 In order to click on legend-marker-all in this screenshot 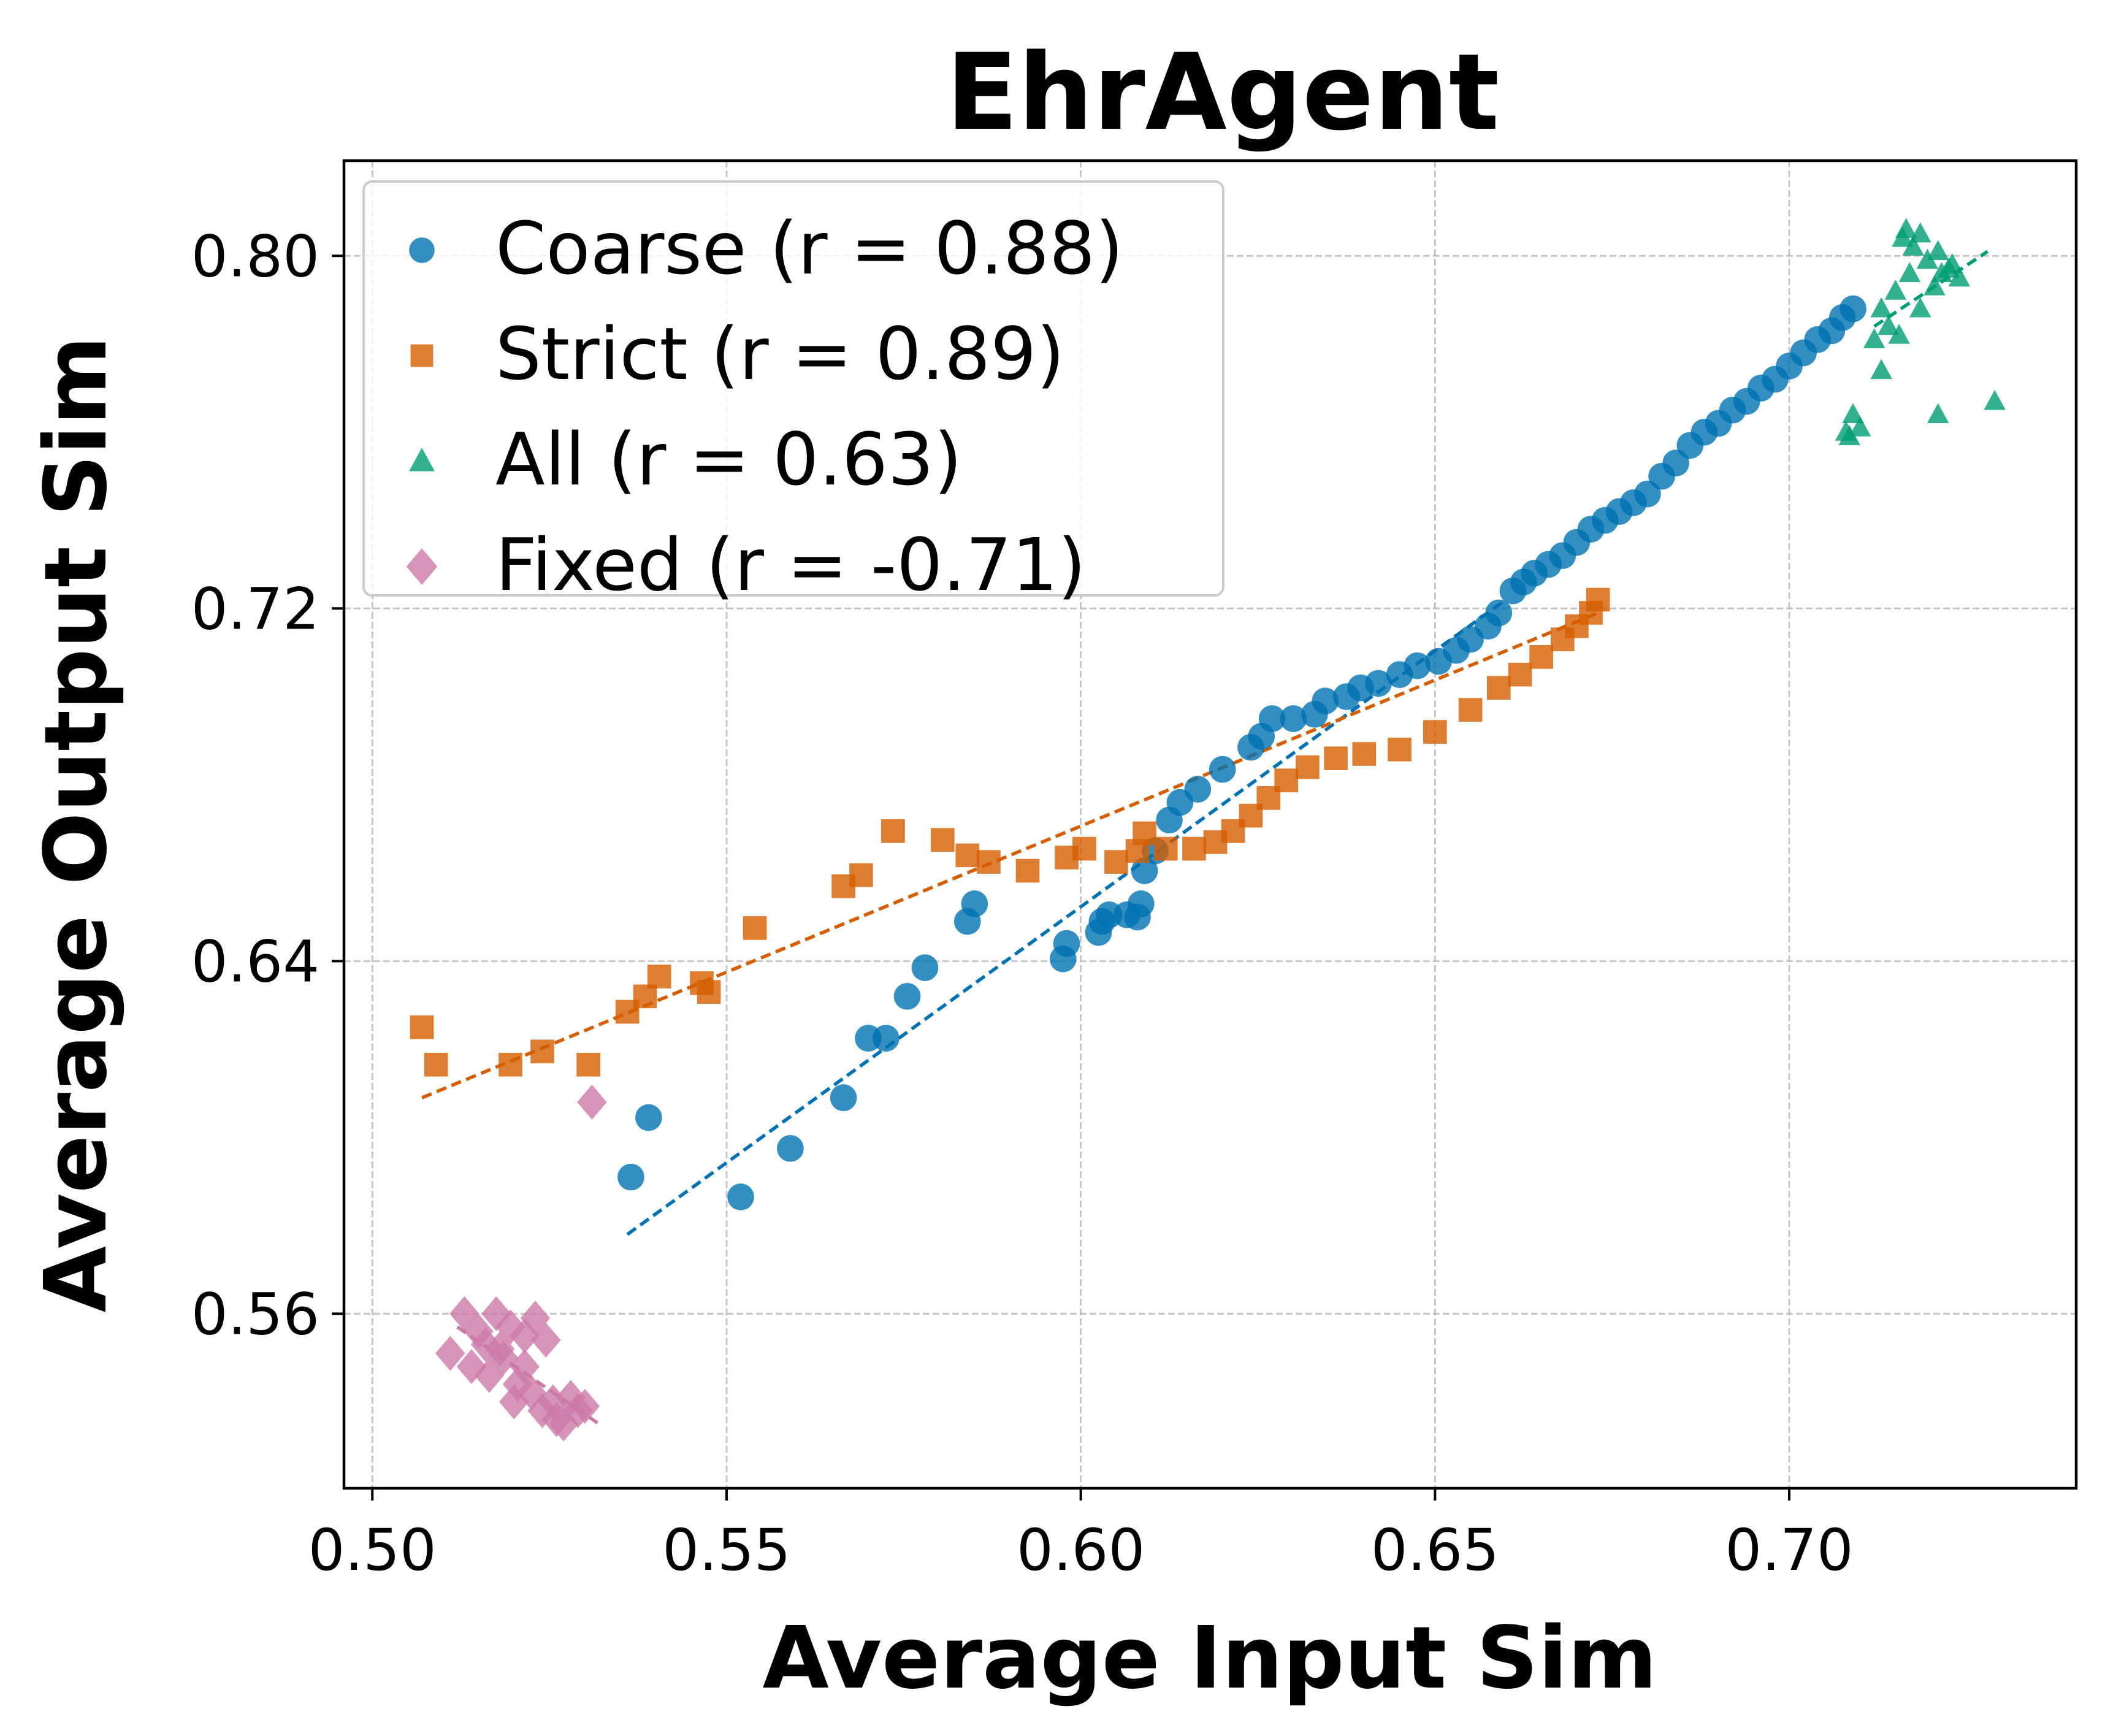, I will do `click(422, 460)`.